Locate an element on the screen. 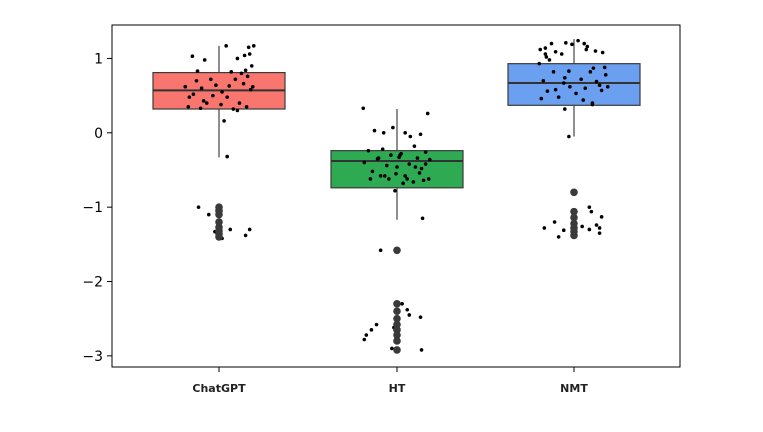 This screenshot has width=763, height=432. x-axis: ChatGPT HT NMT is located at coordinates (390, 381).